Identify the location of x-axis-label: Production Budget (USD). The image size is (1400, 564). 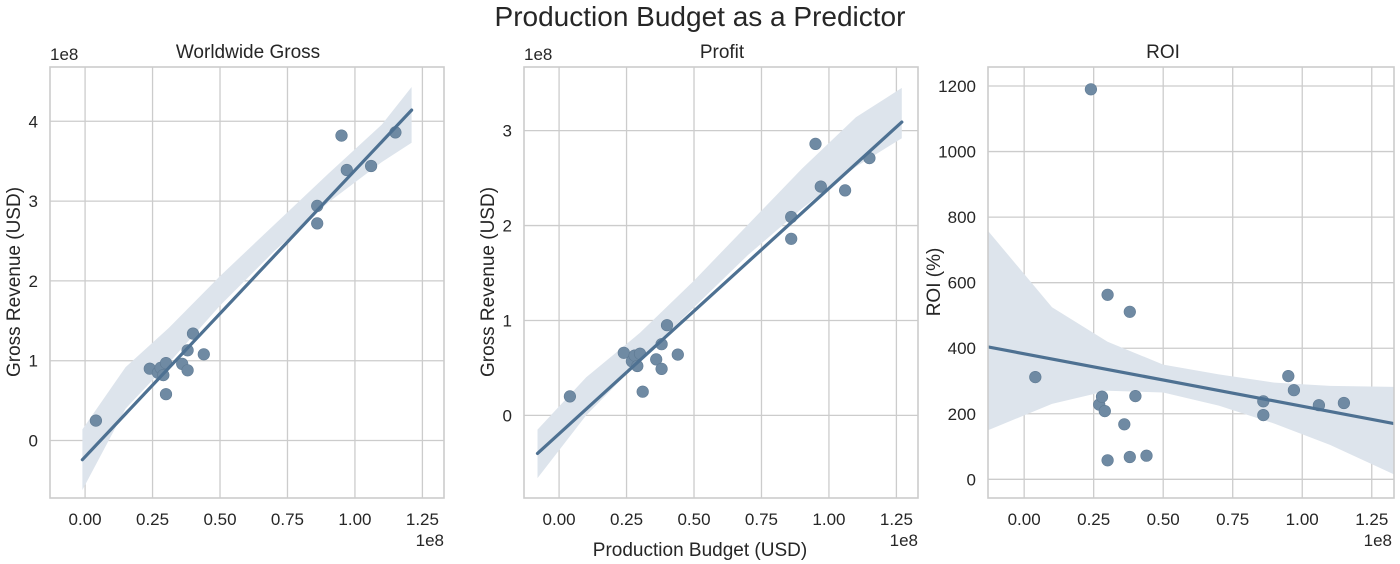
(700, 550).